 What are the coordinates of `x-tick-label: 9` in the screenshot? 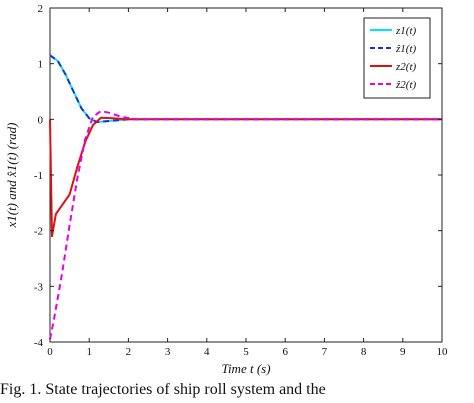 It's located at (403, 352).